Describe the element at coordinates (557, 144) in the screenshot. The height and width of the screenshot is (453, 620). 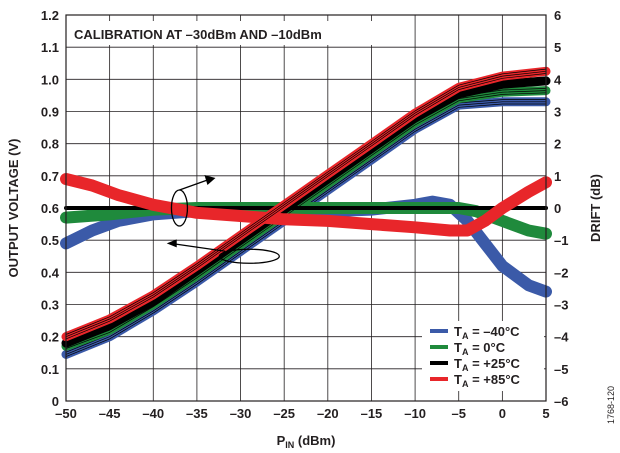
I see `y2-tick-label: 2` at that location.